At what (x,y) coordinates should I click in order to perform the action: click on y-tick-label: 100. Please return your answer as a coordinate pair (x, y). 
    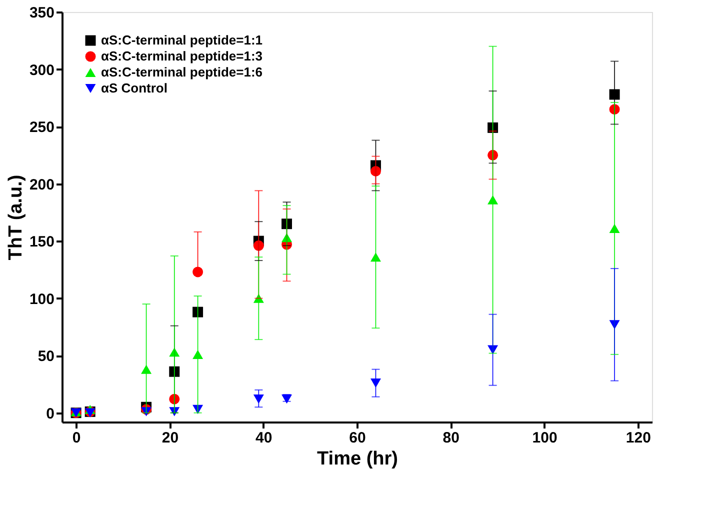
    Looking at the image, I should click on (41, 299).